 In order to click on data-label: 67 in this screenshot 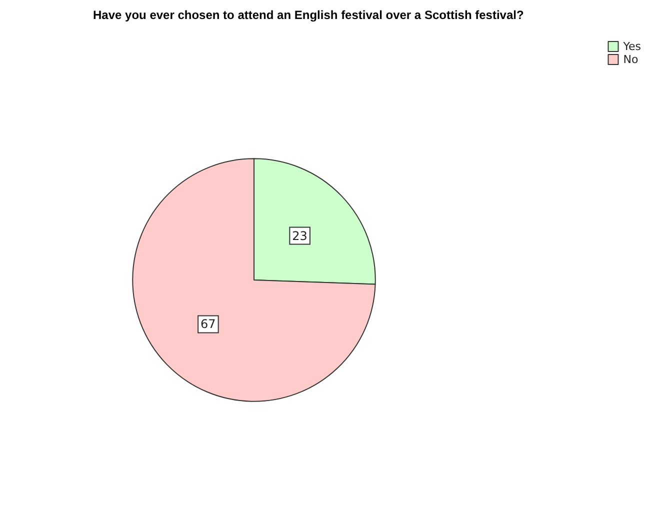, I will do `click(208, 324)`.